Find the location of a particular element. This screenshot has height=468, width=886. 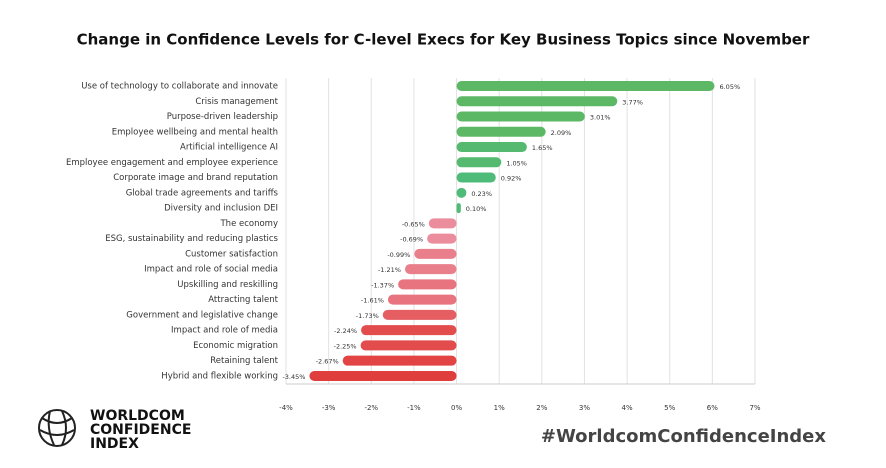

value-label: -0.69% is located at coordinates (411, 240).